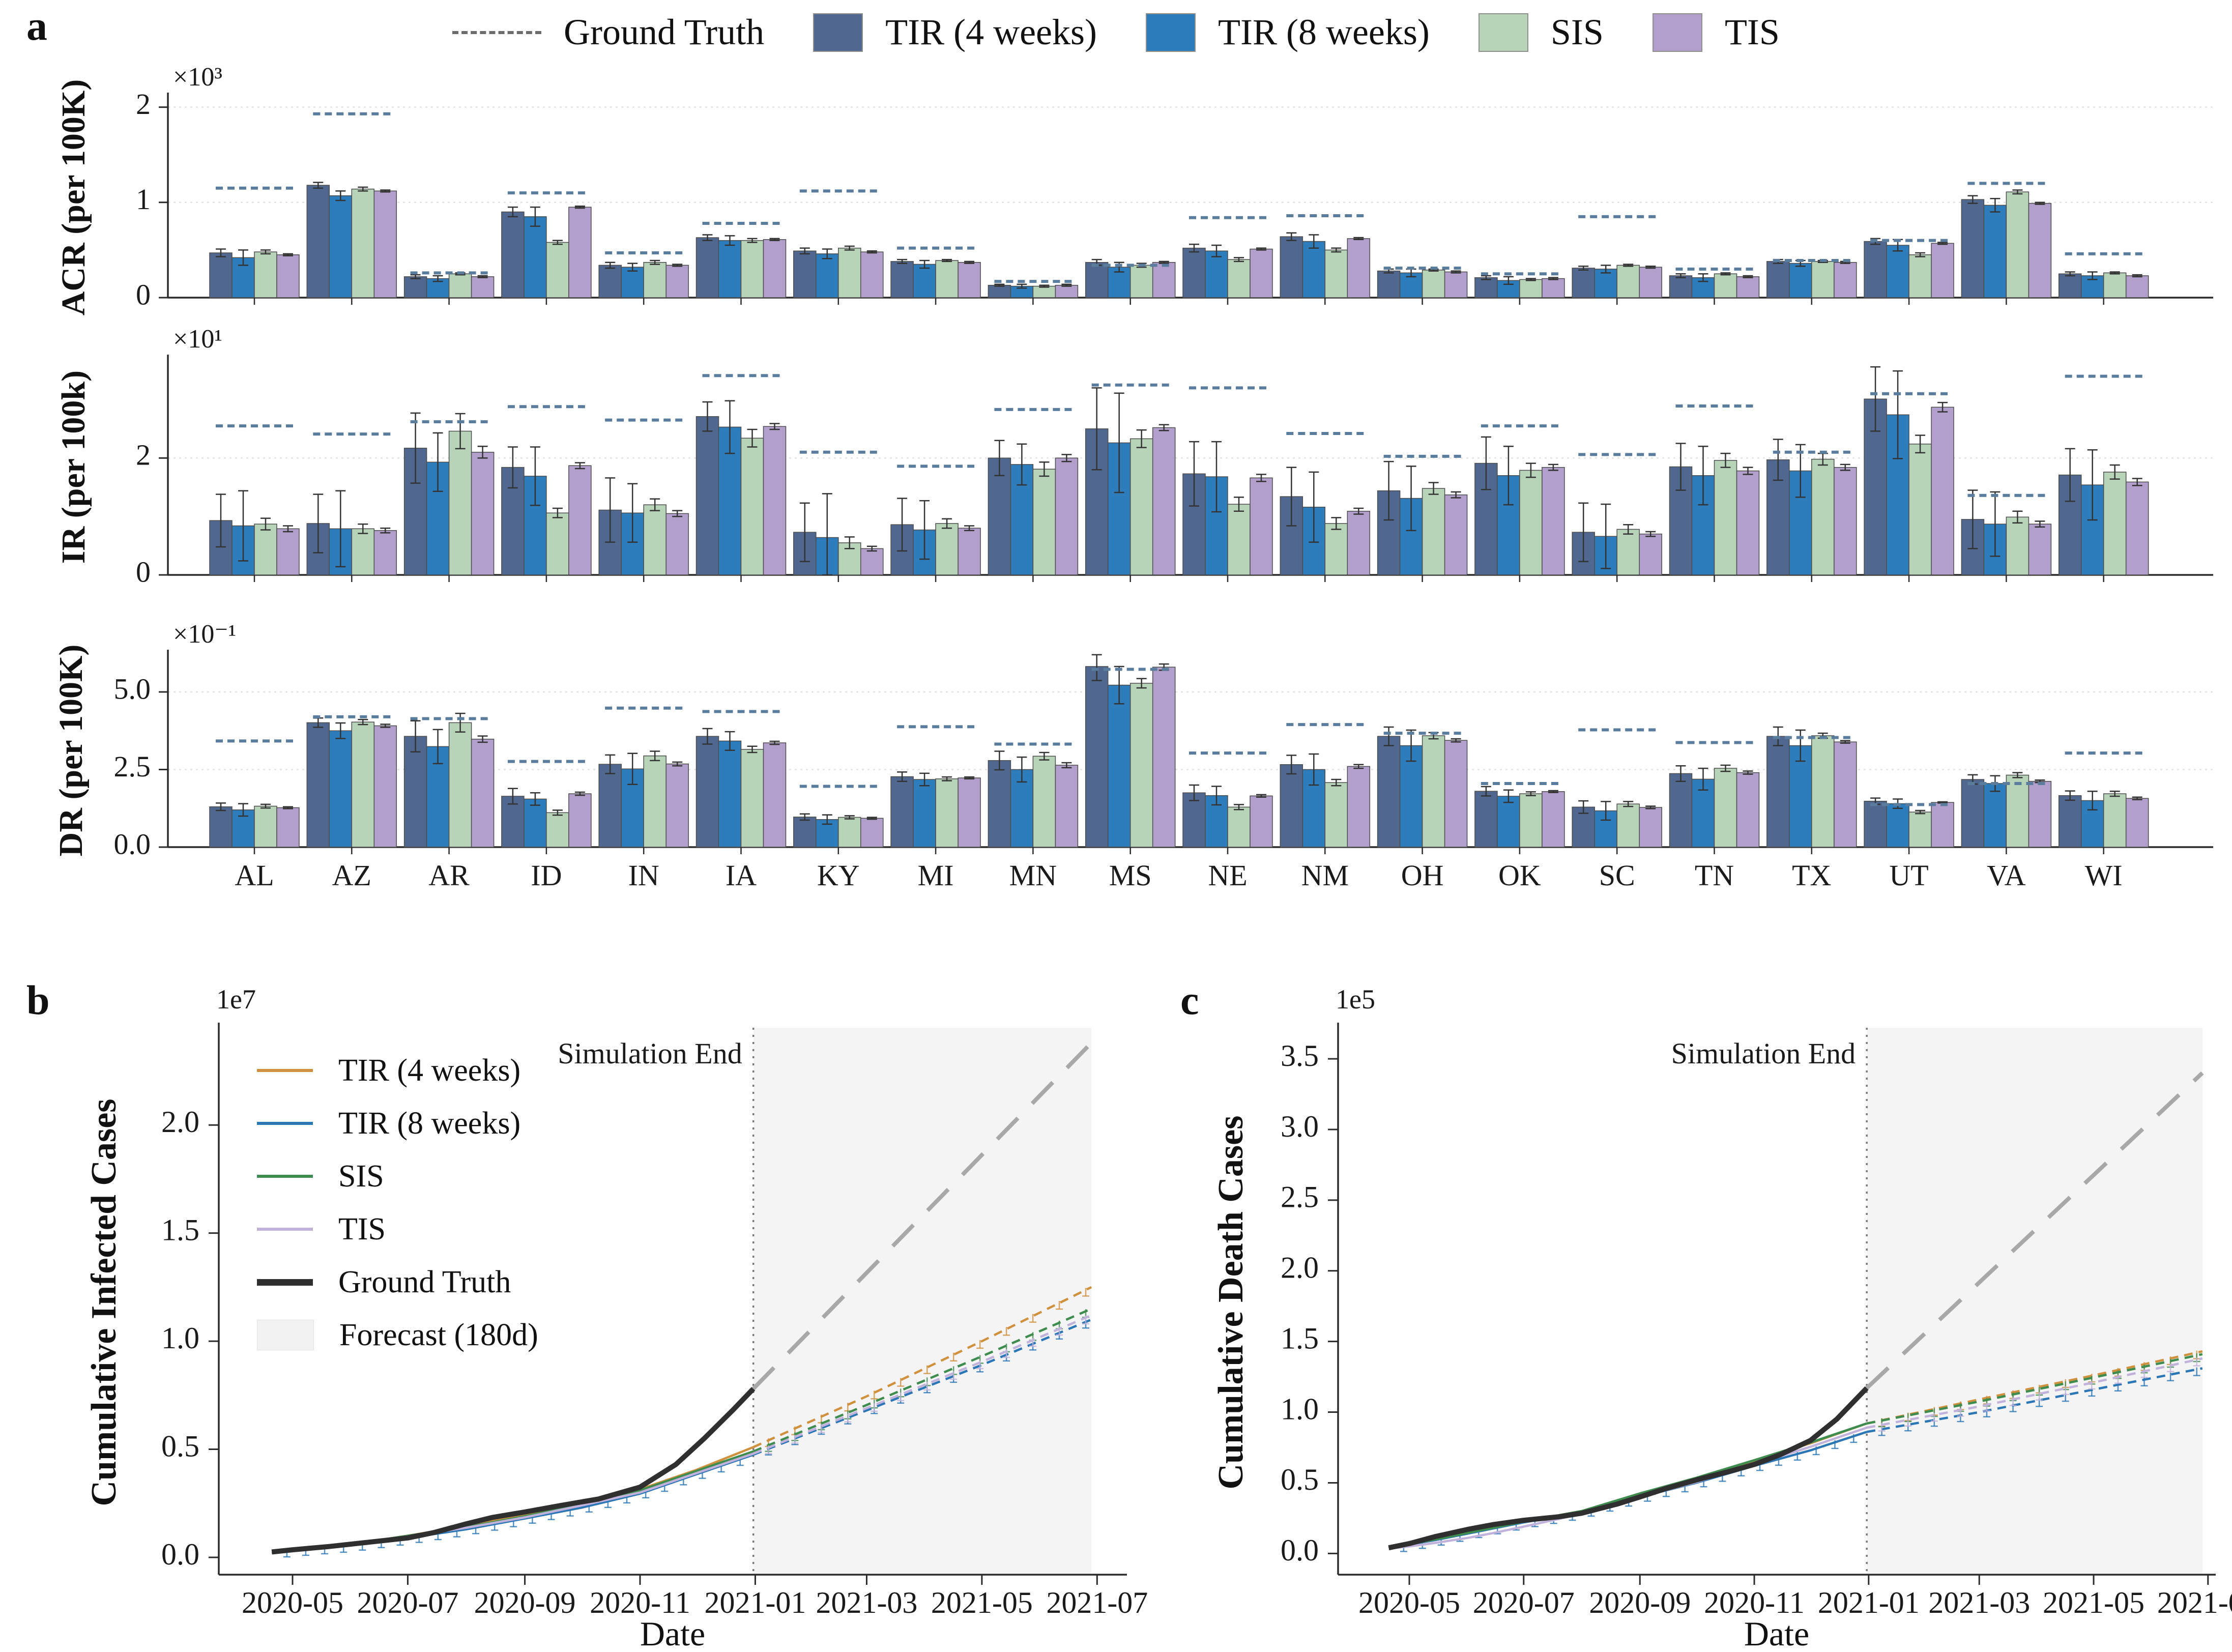 Image resolution: width=2232 pixels, height=1652 pixels. Describe the element at coordinates (449, 875) in the screenshot. I see `state-tick-AR: AR` at that location.